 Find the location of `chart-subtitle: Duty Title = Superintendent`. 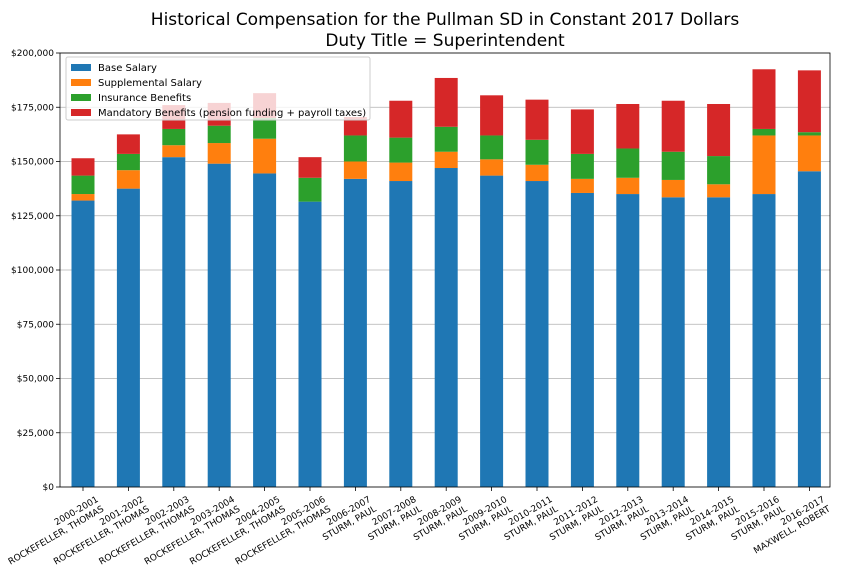

chart-subtitle: Duty Title = Superintendent is located at coordinates (445, 41).